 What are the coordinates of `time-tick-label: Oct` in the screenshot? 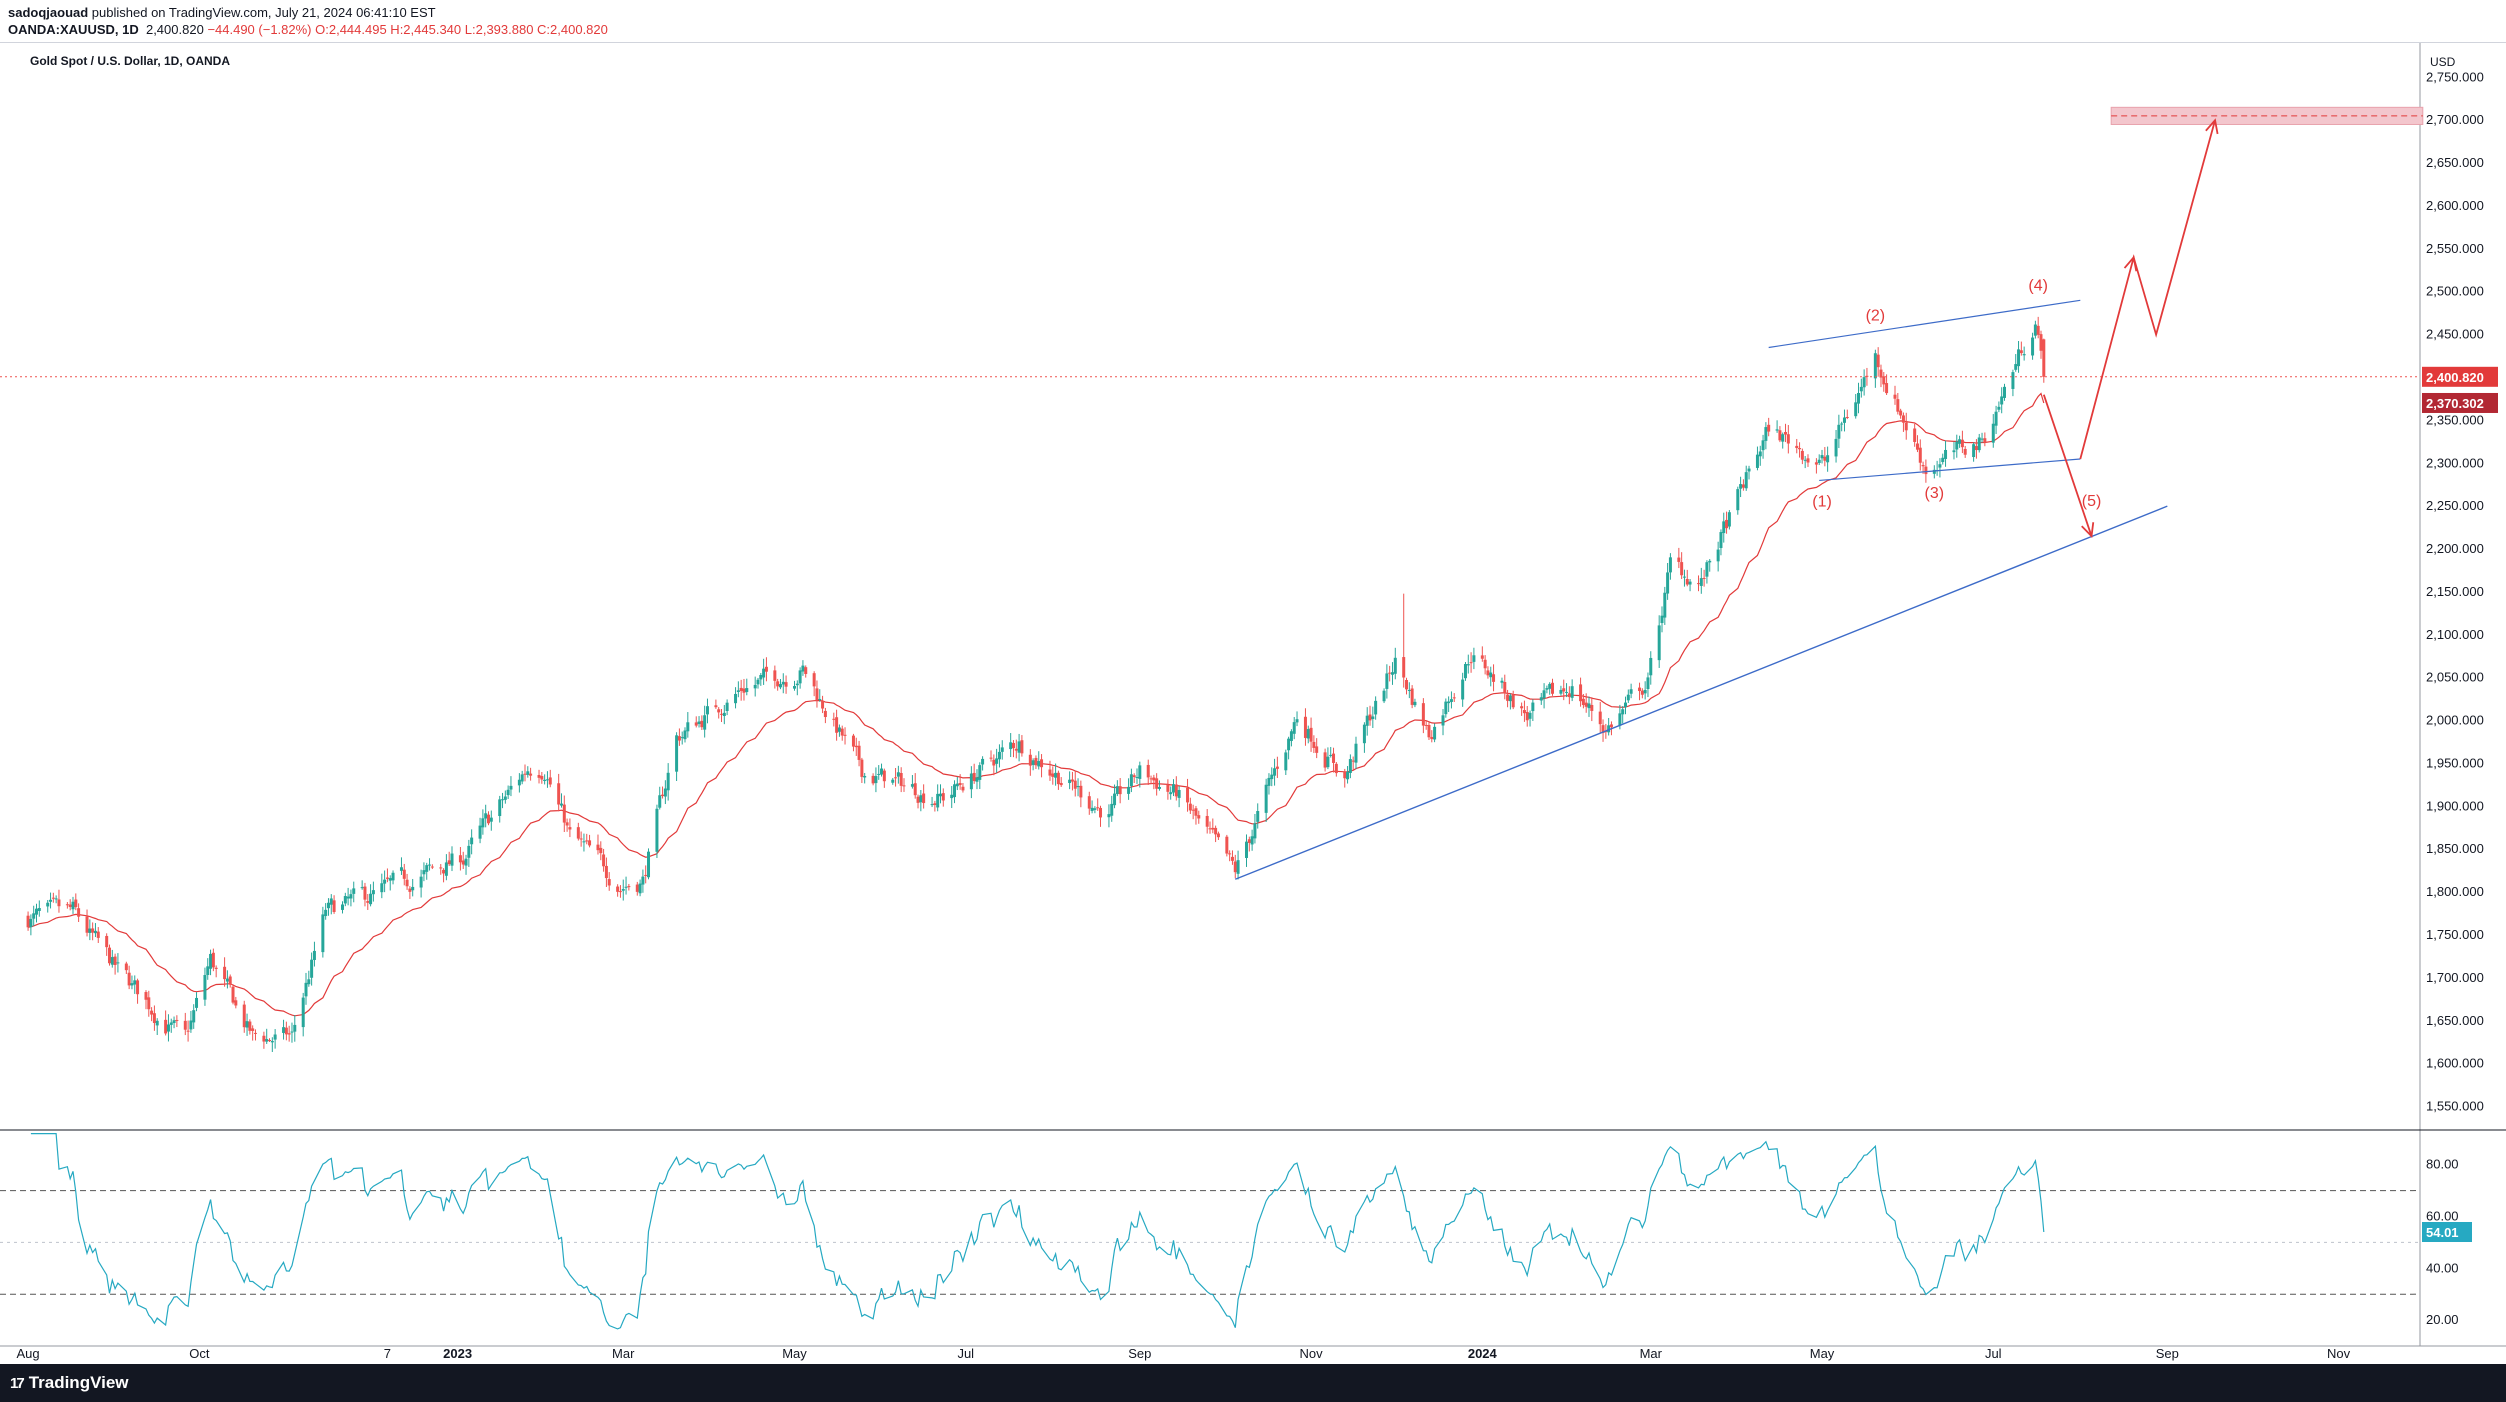 It's located at (199, 1353).